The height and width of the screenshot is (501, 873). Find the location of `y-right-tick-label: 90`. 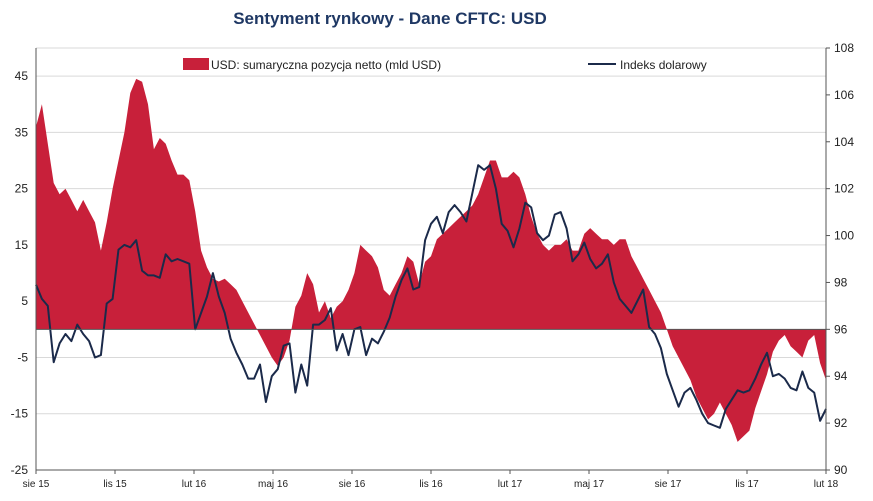

y-right-tick-label: 90 is located at coordinates (841, 470).